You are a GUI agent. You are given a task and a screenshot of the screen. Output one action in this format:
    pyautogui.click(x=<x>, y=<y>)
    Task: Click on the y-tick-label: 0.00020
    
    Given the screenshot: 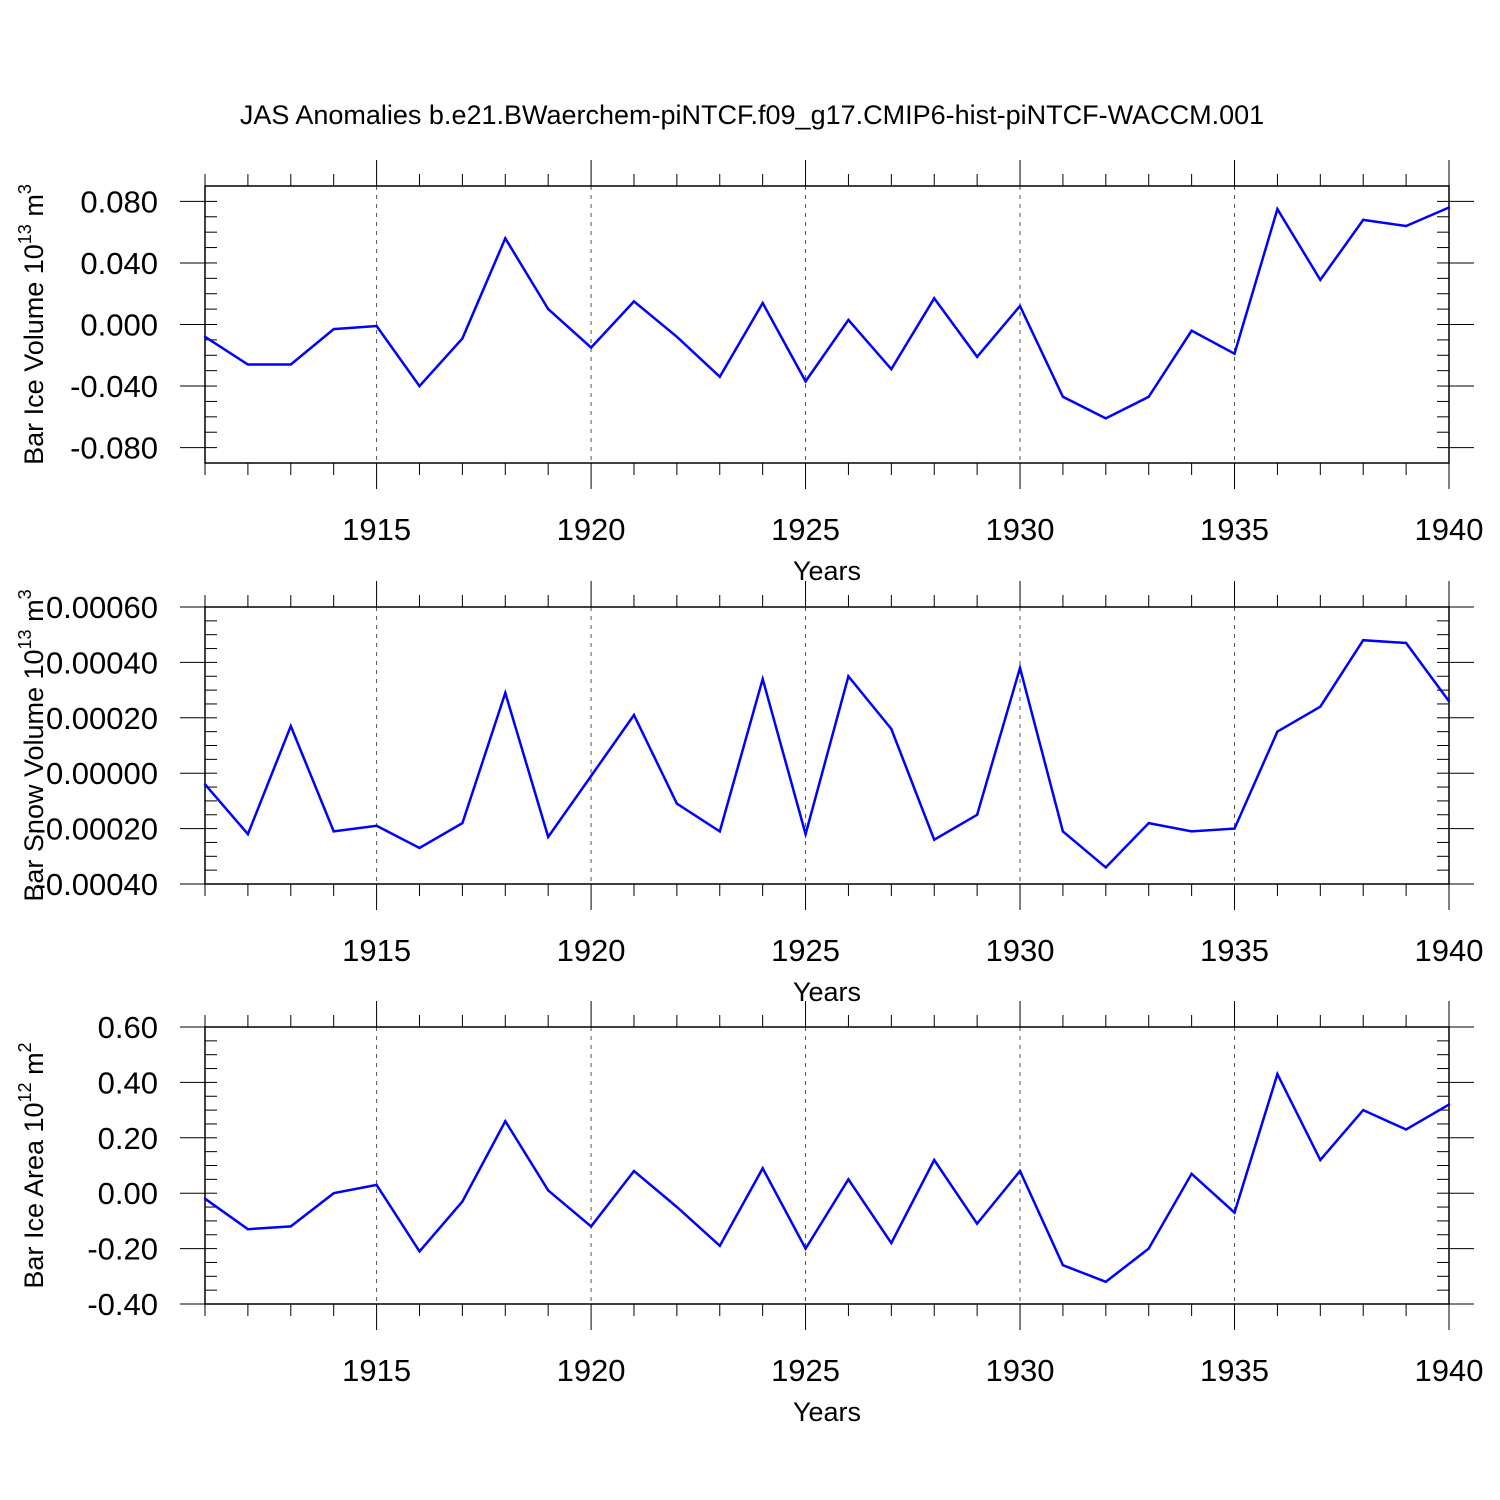 What is the action you would take?
    pyautogui.click(x=102, y=718)
    